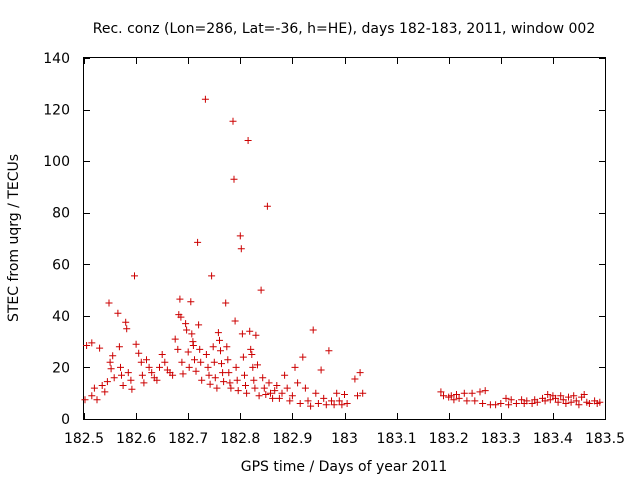 The width and height of the screenshot is (640, 480). I want to click on x-tick-label: 182.6, so click(136, 439).